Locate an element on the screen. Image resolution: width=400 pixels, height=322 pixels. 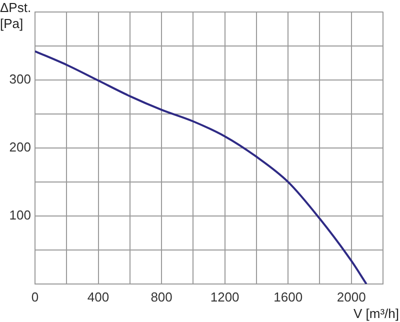
y-tick-label: 300 is located at coordinates (20, 78).